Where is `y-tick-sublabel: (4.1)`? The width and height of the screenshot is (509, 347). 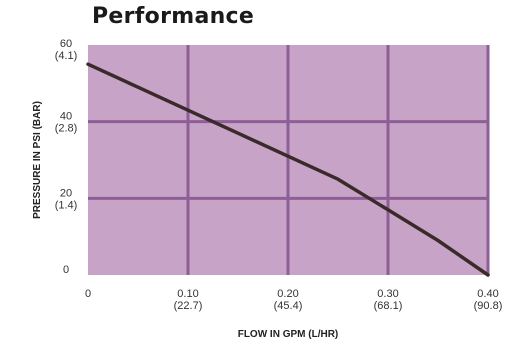
y-tick-sublabel: (4.1) is located at coordinates (66, 56).